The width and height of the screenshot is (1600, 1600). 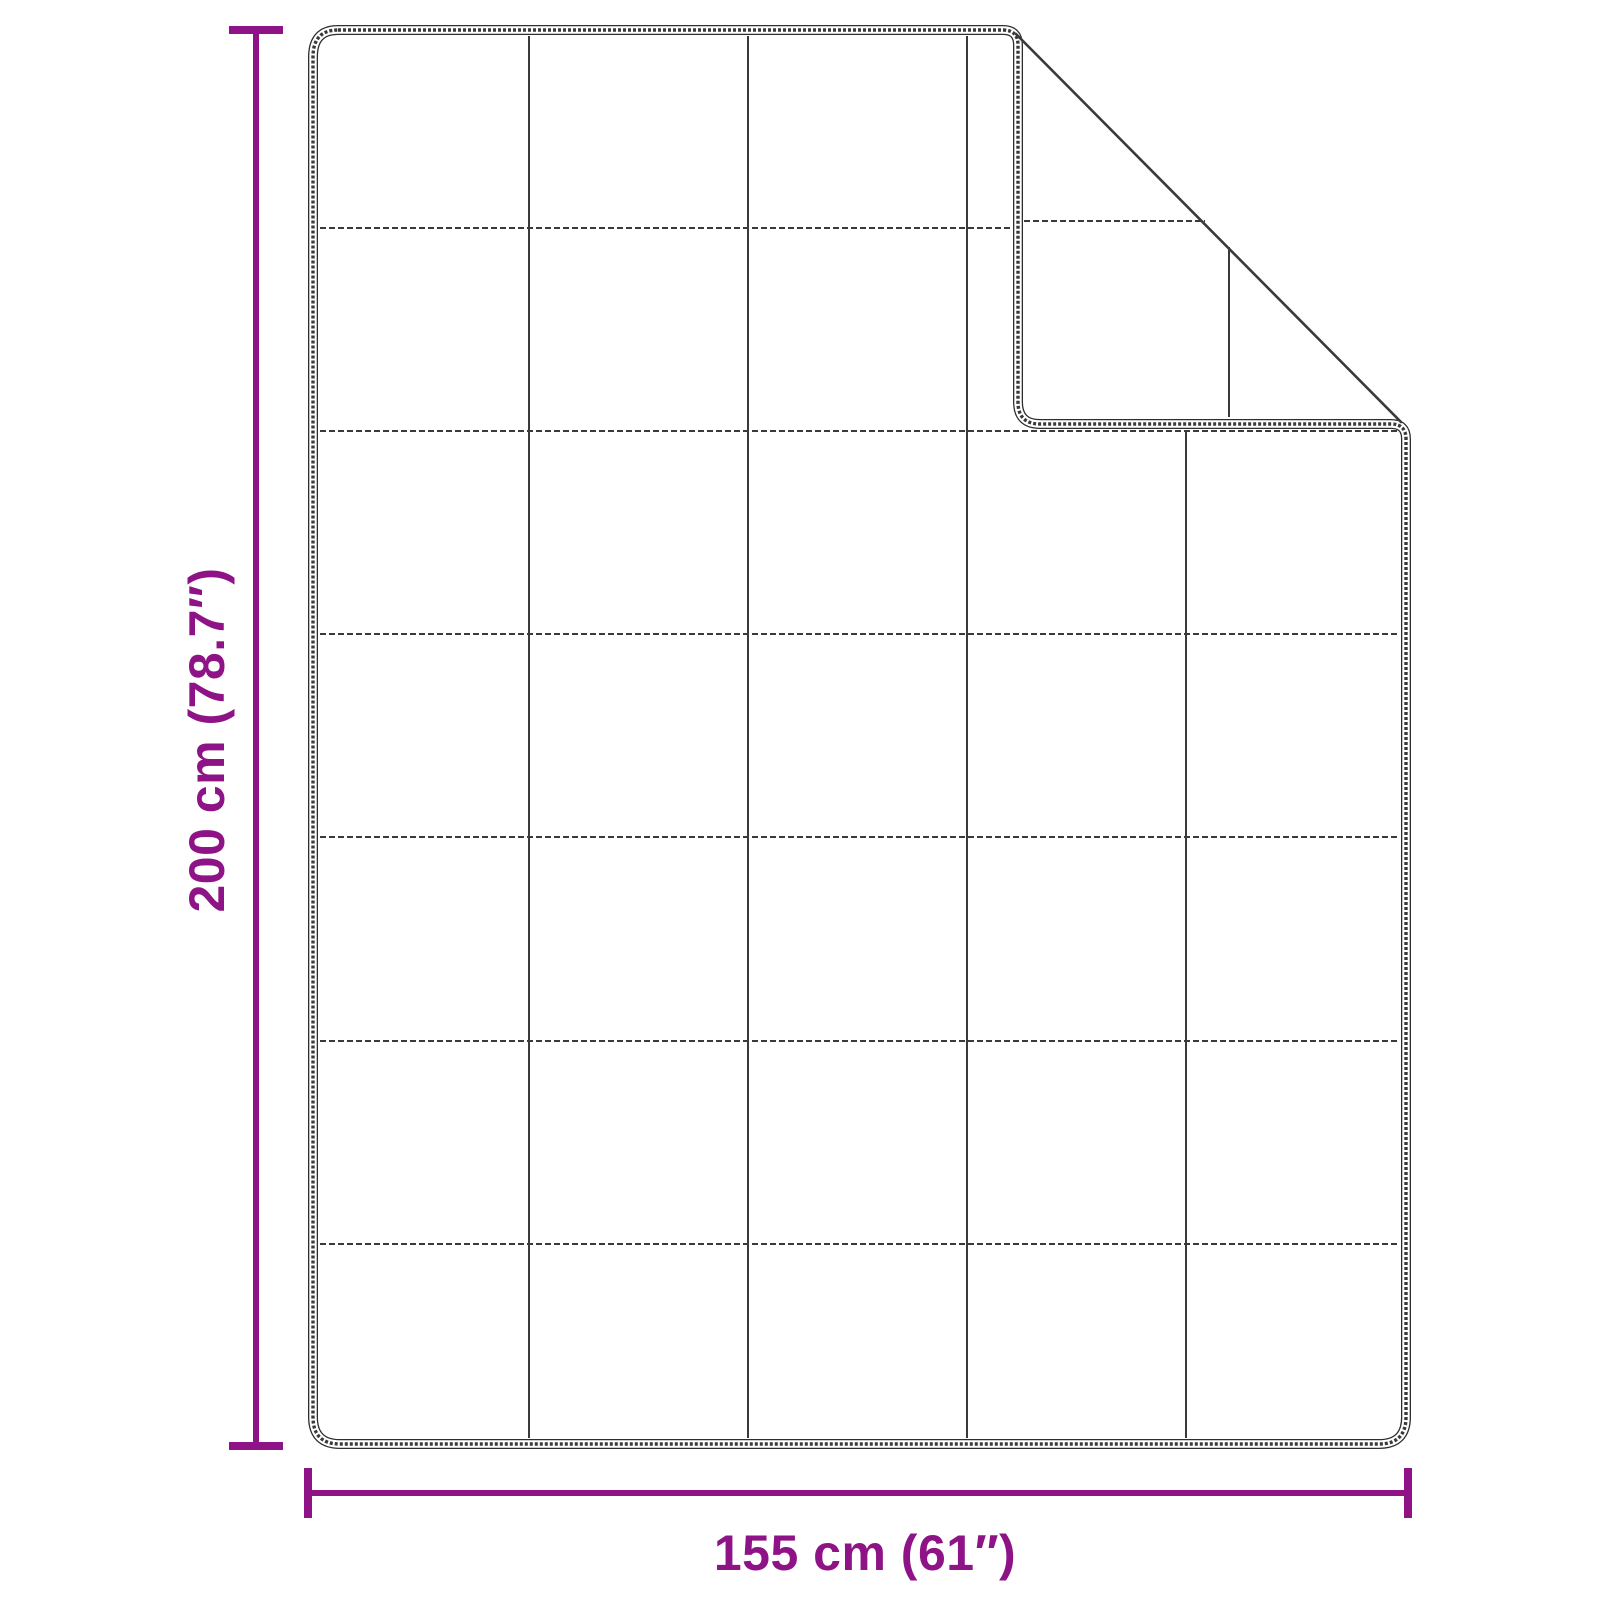 I want to click on horizontal-dimension-label: 155 cm (61″), so click(x=865, y=1553).